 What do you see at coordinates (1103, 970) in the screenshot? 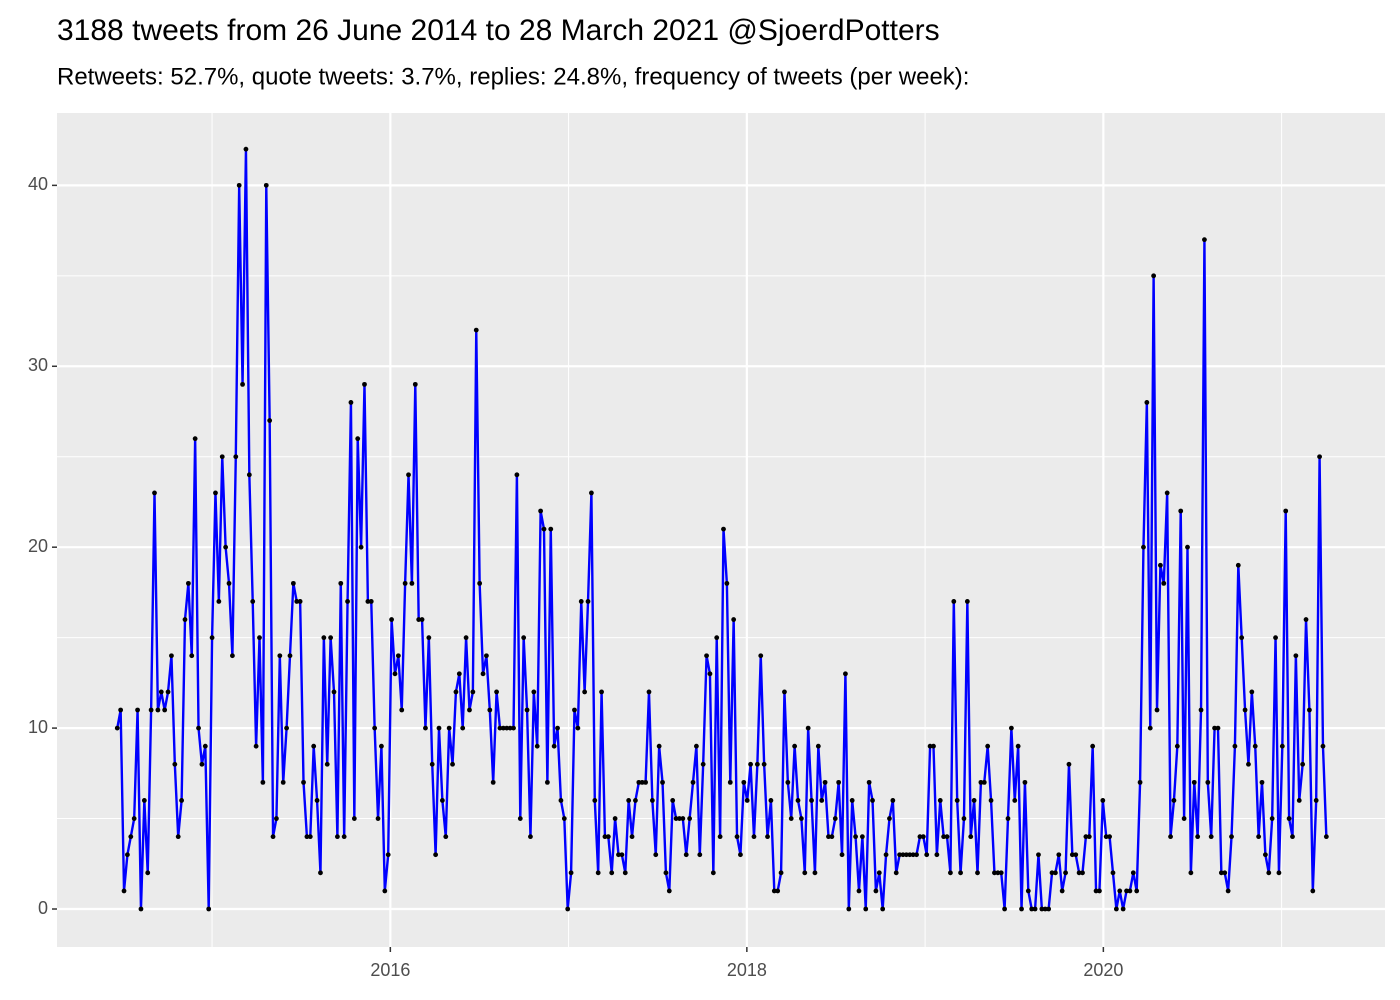
I see `x-tick-label: 2020` at bounding box center [1103, 970].